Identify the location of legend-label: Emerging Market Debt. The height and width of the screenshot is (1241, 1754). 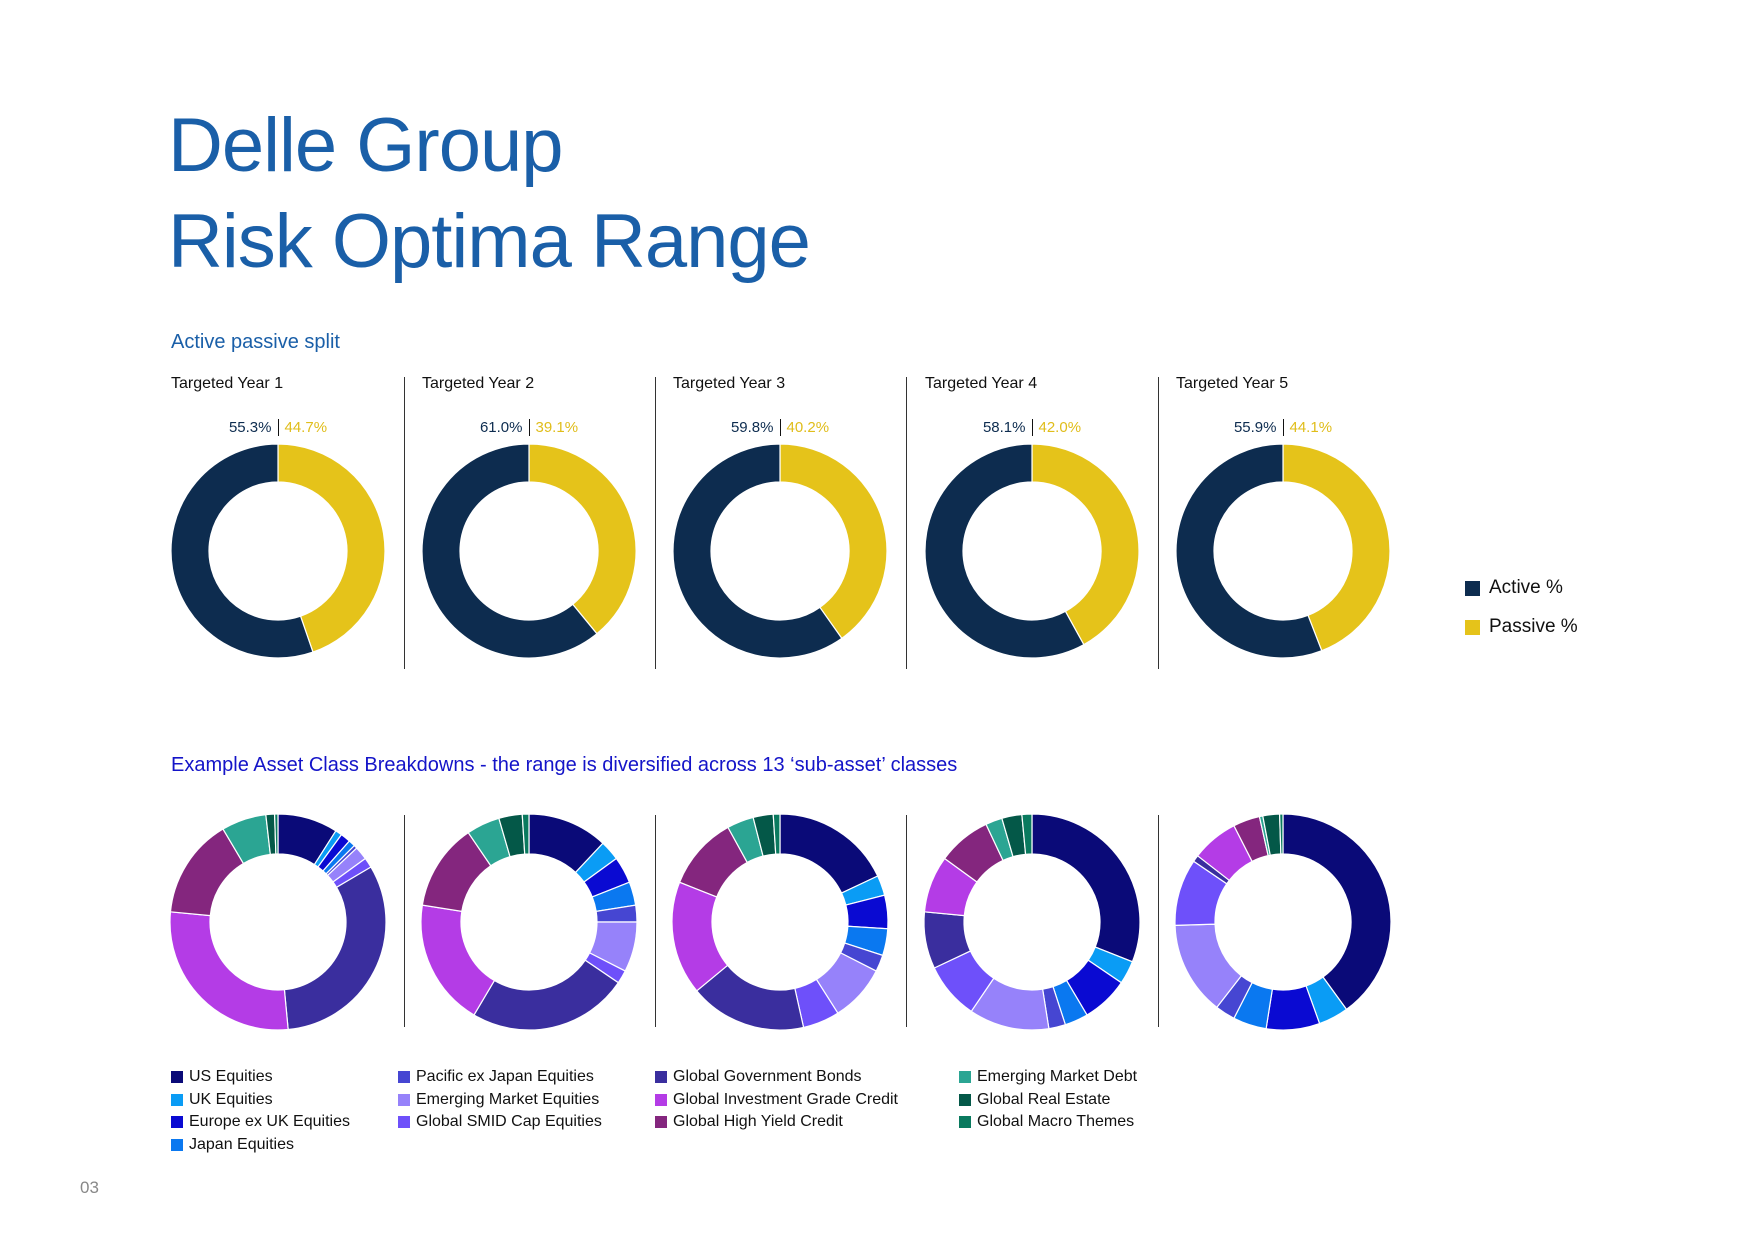
(1057, 1076).